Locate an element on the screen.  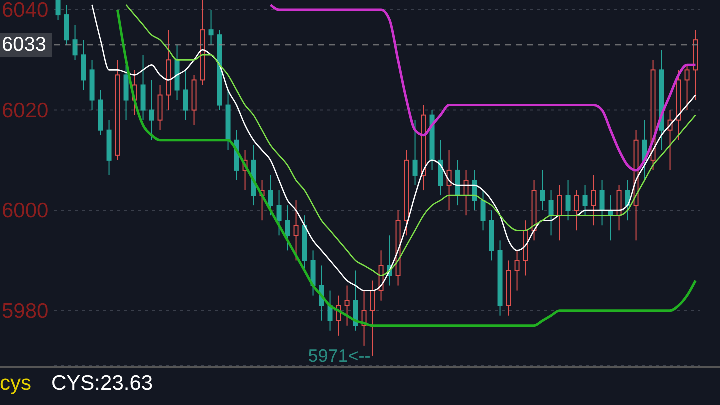
y-tick-label: 5980 is located at coordinates (25, 311).